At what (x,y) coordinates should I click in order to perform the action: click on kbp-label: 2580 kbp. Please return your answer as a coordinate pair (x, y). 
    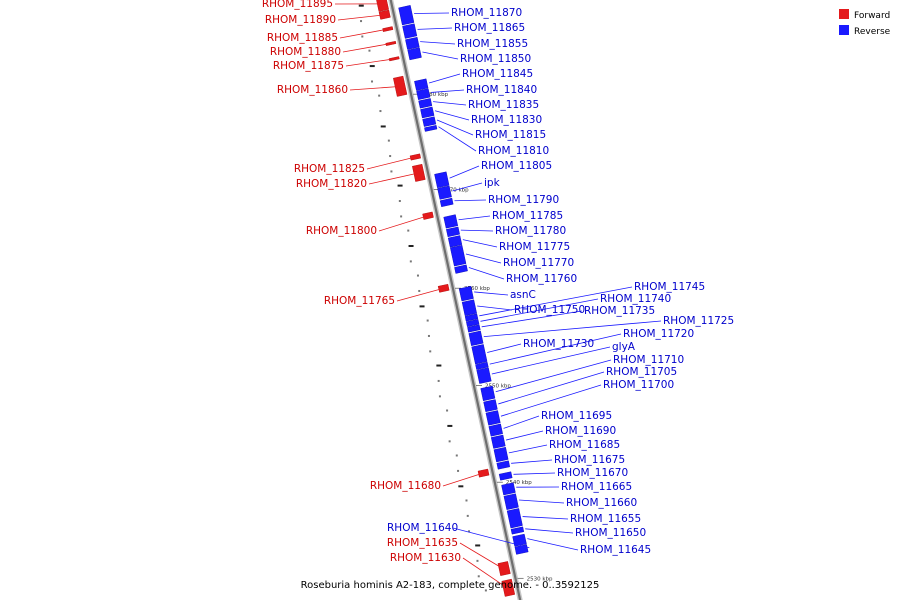
    Looking at the image, I should click on (435, 95).